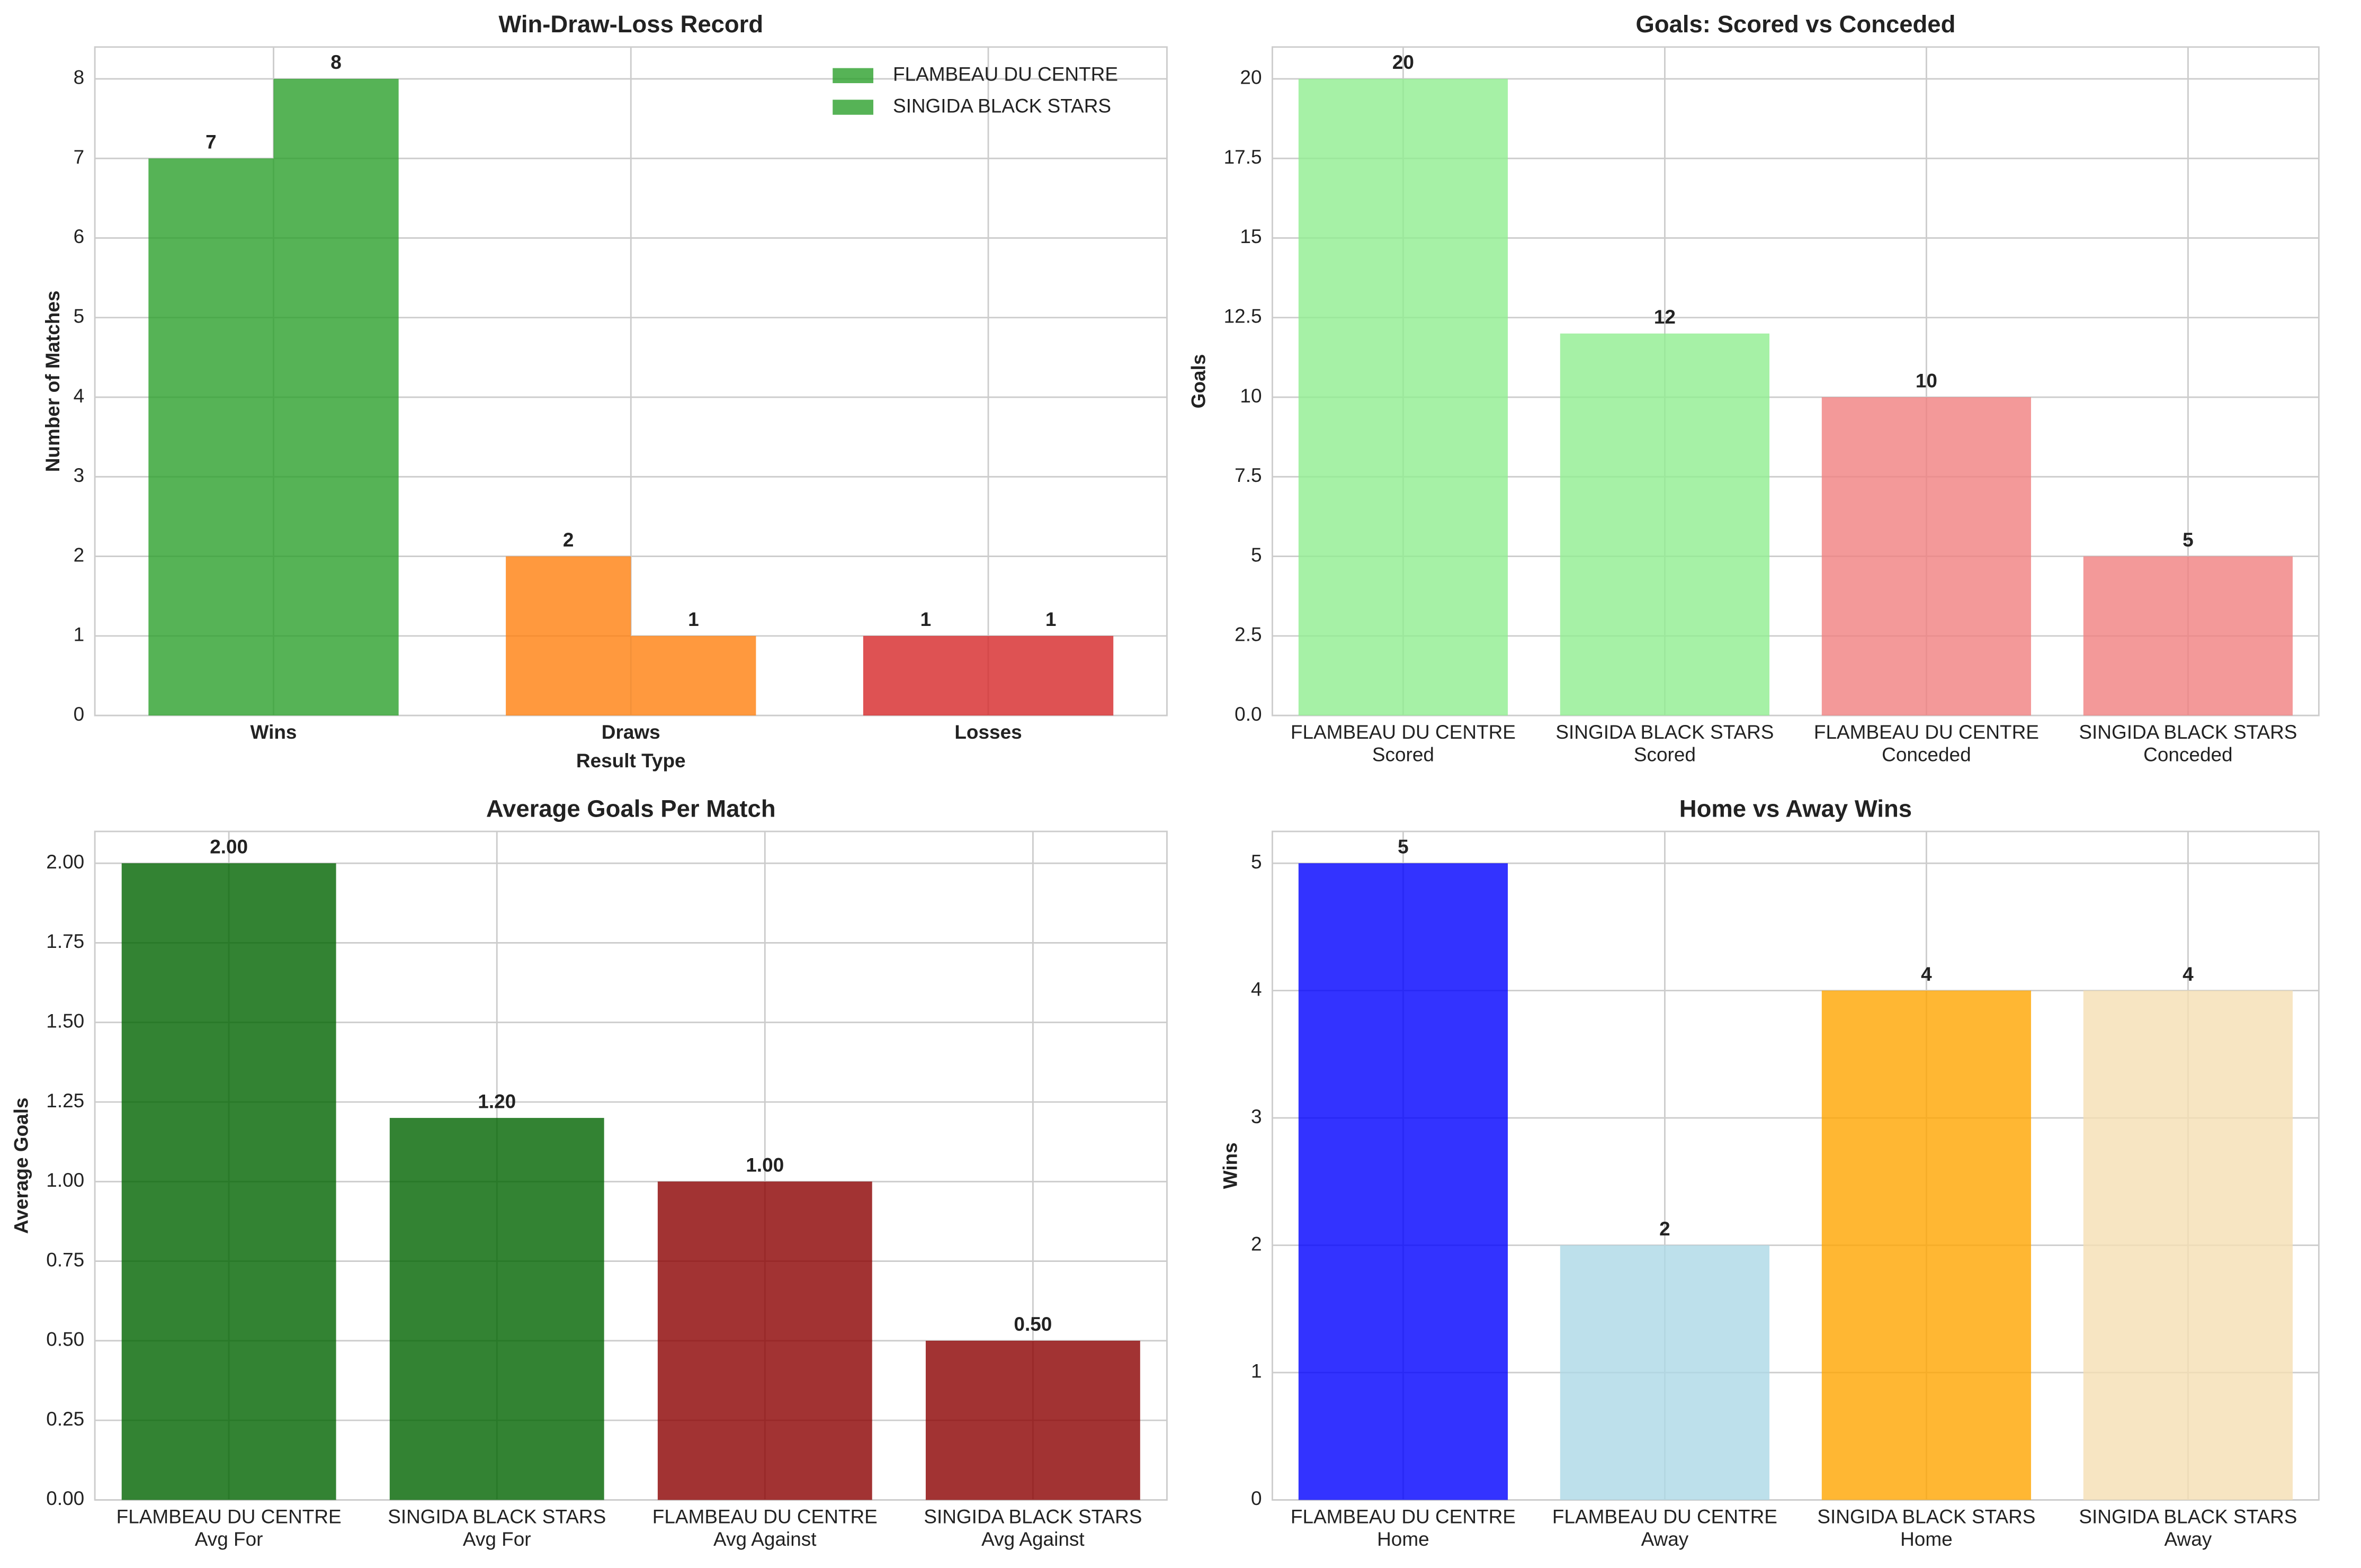 The image size is (2361, 1568). Describe the element at coordinates (497, 1101) in the screenshot. I see `value-label: 1.20` at that location.